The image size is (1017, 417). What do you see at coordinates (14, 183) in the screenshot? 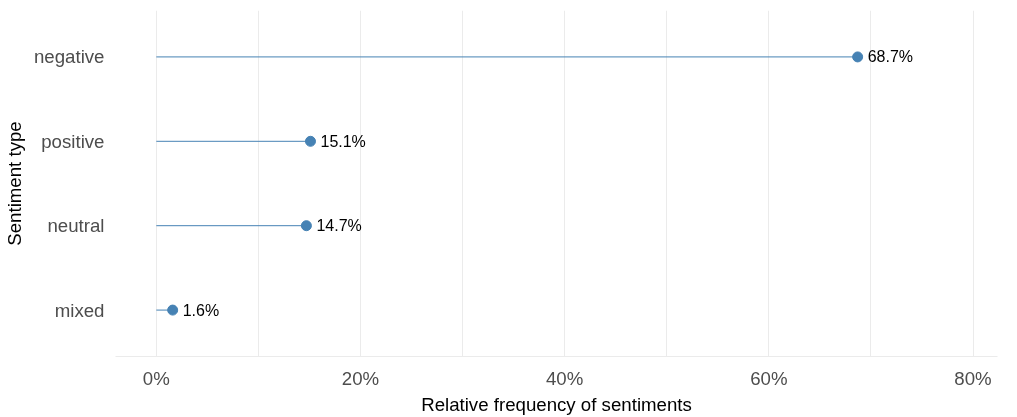
I see `y-axis-title: Sentiment type` at bounding box center [14, 183].